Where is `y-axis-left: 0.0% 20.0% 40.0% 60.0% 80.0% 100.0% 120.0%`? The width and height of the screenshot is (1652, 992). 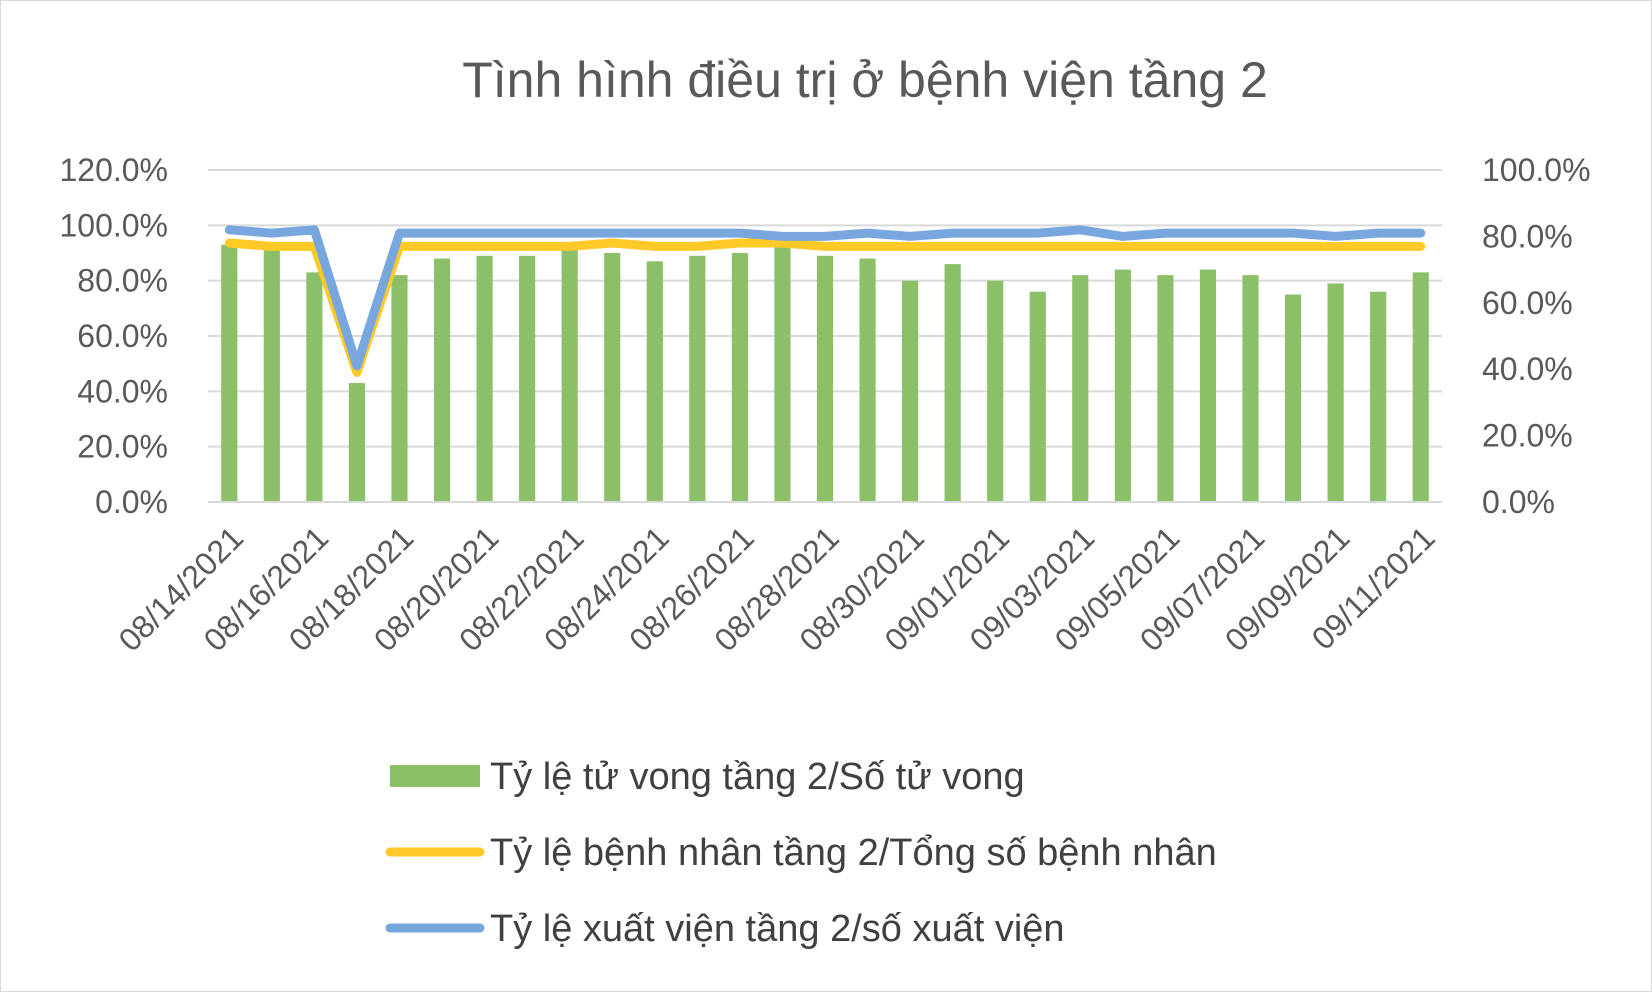
y-axis-left: 0.0% 20.0% 40.0% 60.0% 80.0% 100.0% 120.0% is located at coordinates (113, 336).